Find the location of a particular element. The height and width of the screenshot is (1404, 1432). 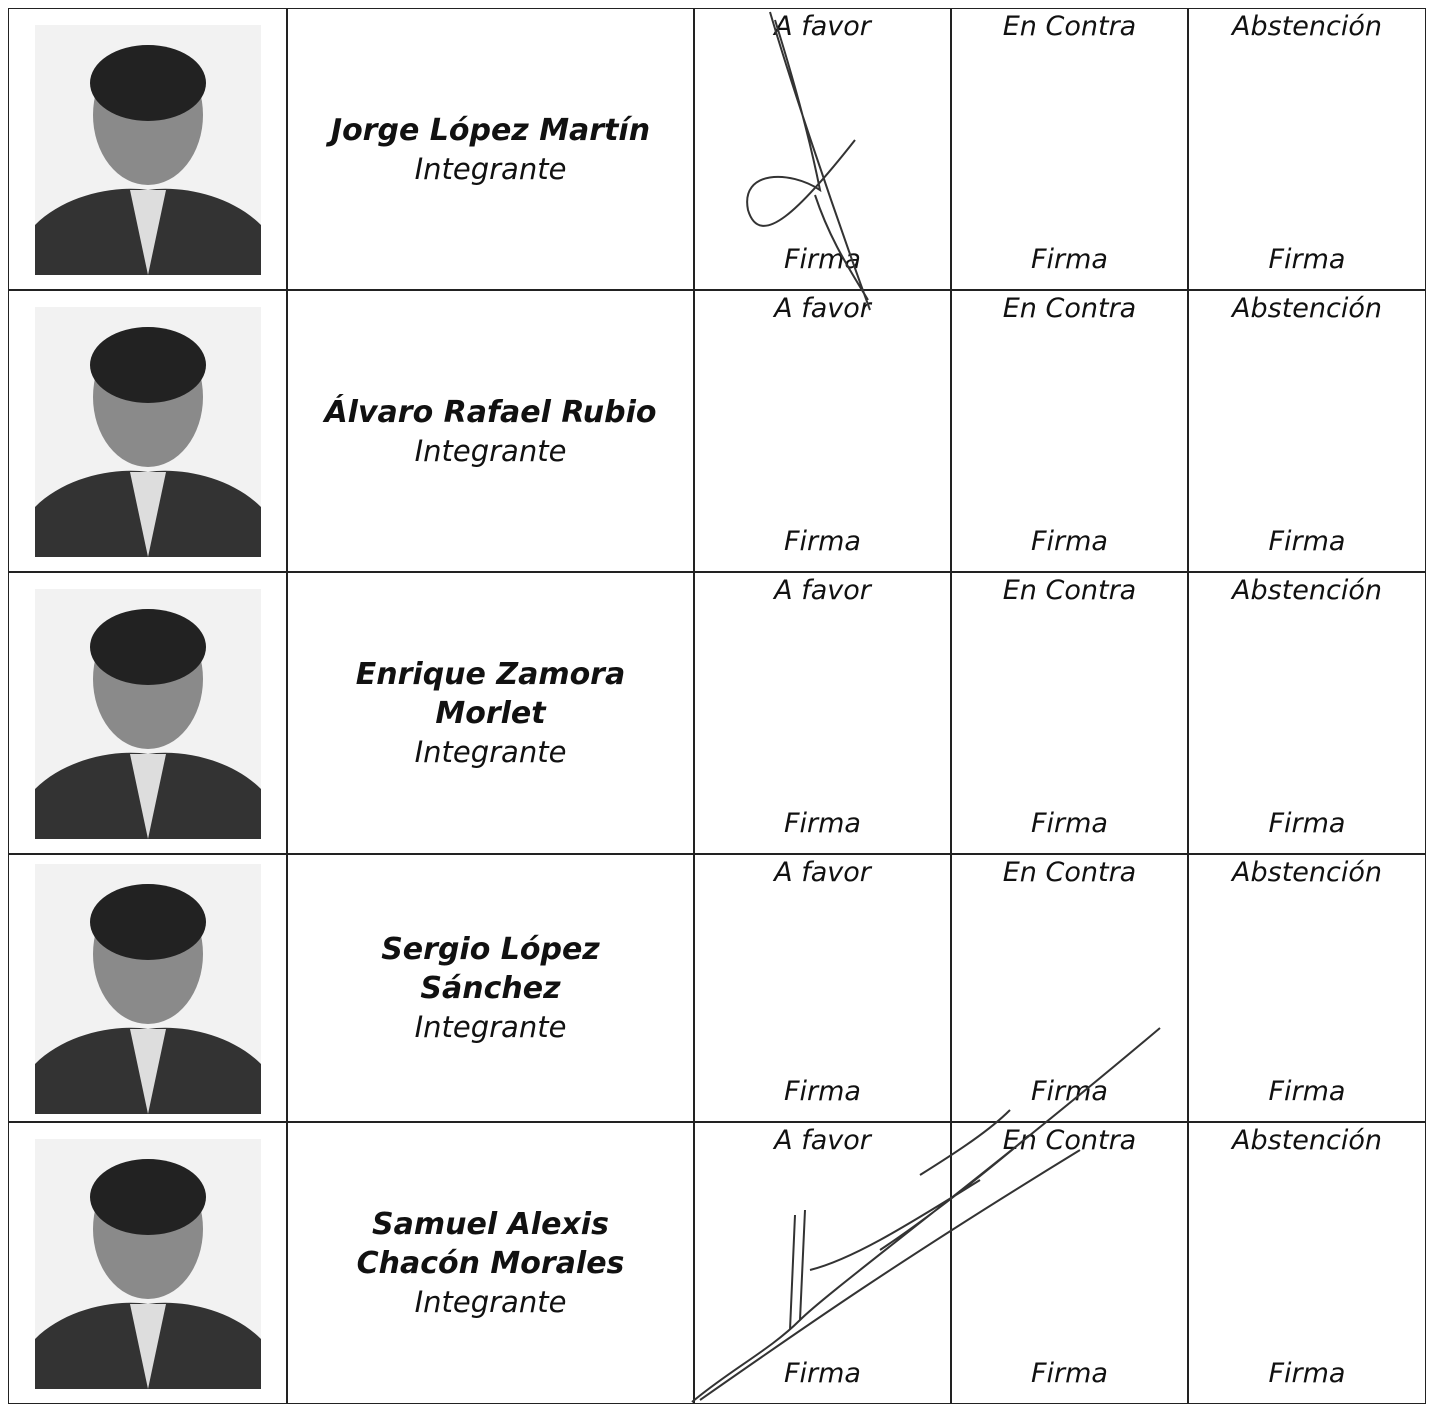

member-name: Álvaro Rafael Rubio is located at coordinates (490, 412).